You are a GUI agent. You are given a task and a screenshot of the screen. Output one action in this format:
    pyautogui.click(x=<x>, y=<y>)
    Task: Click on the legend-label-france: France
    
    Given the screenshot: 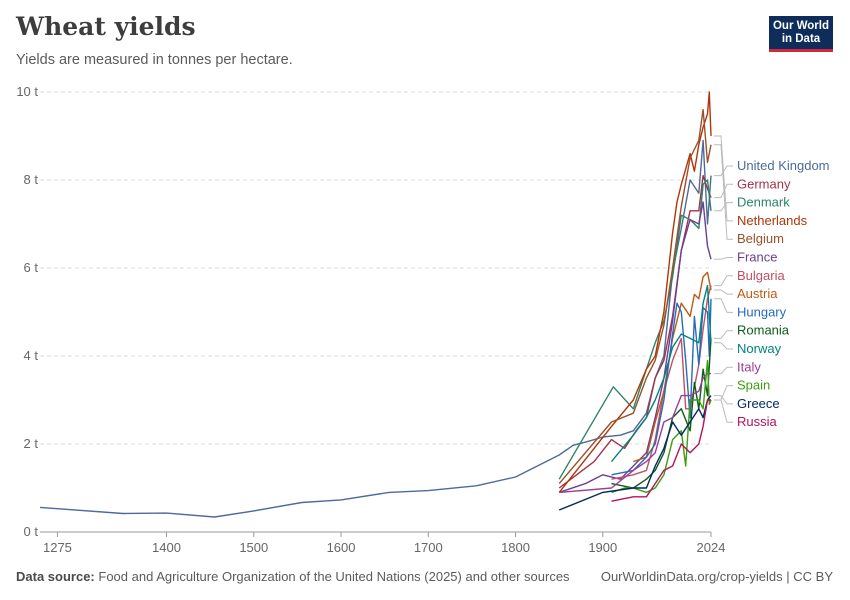 What is the action you would take?
    pyautogui.click(x=757, y=257)
    